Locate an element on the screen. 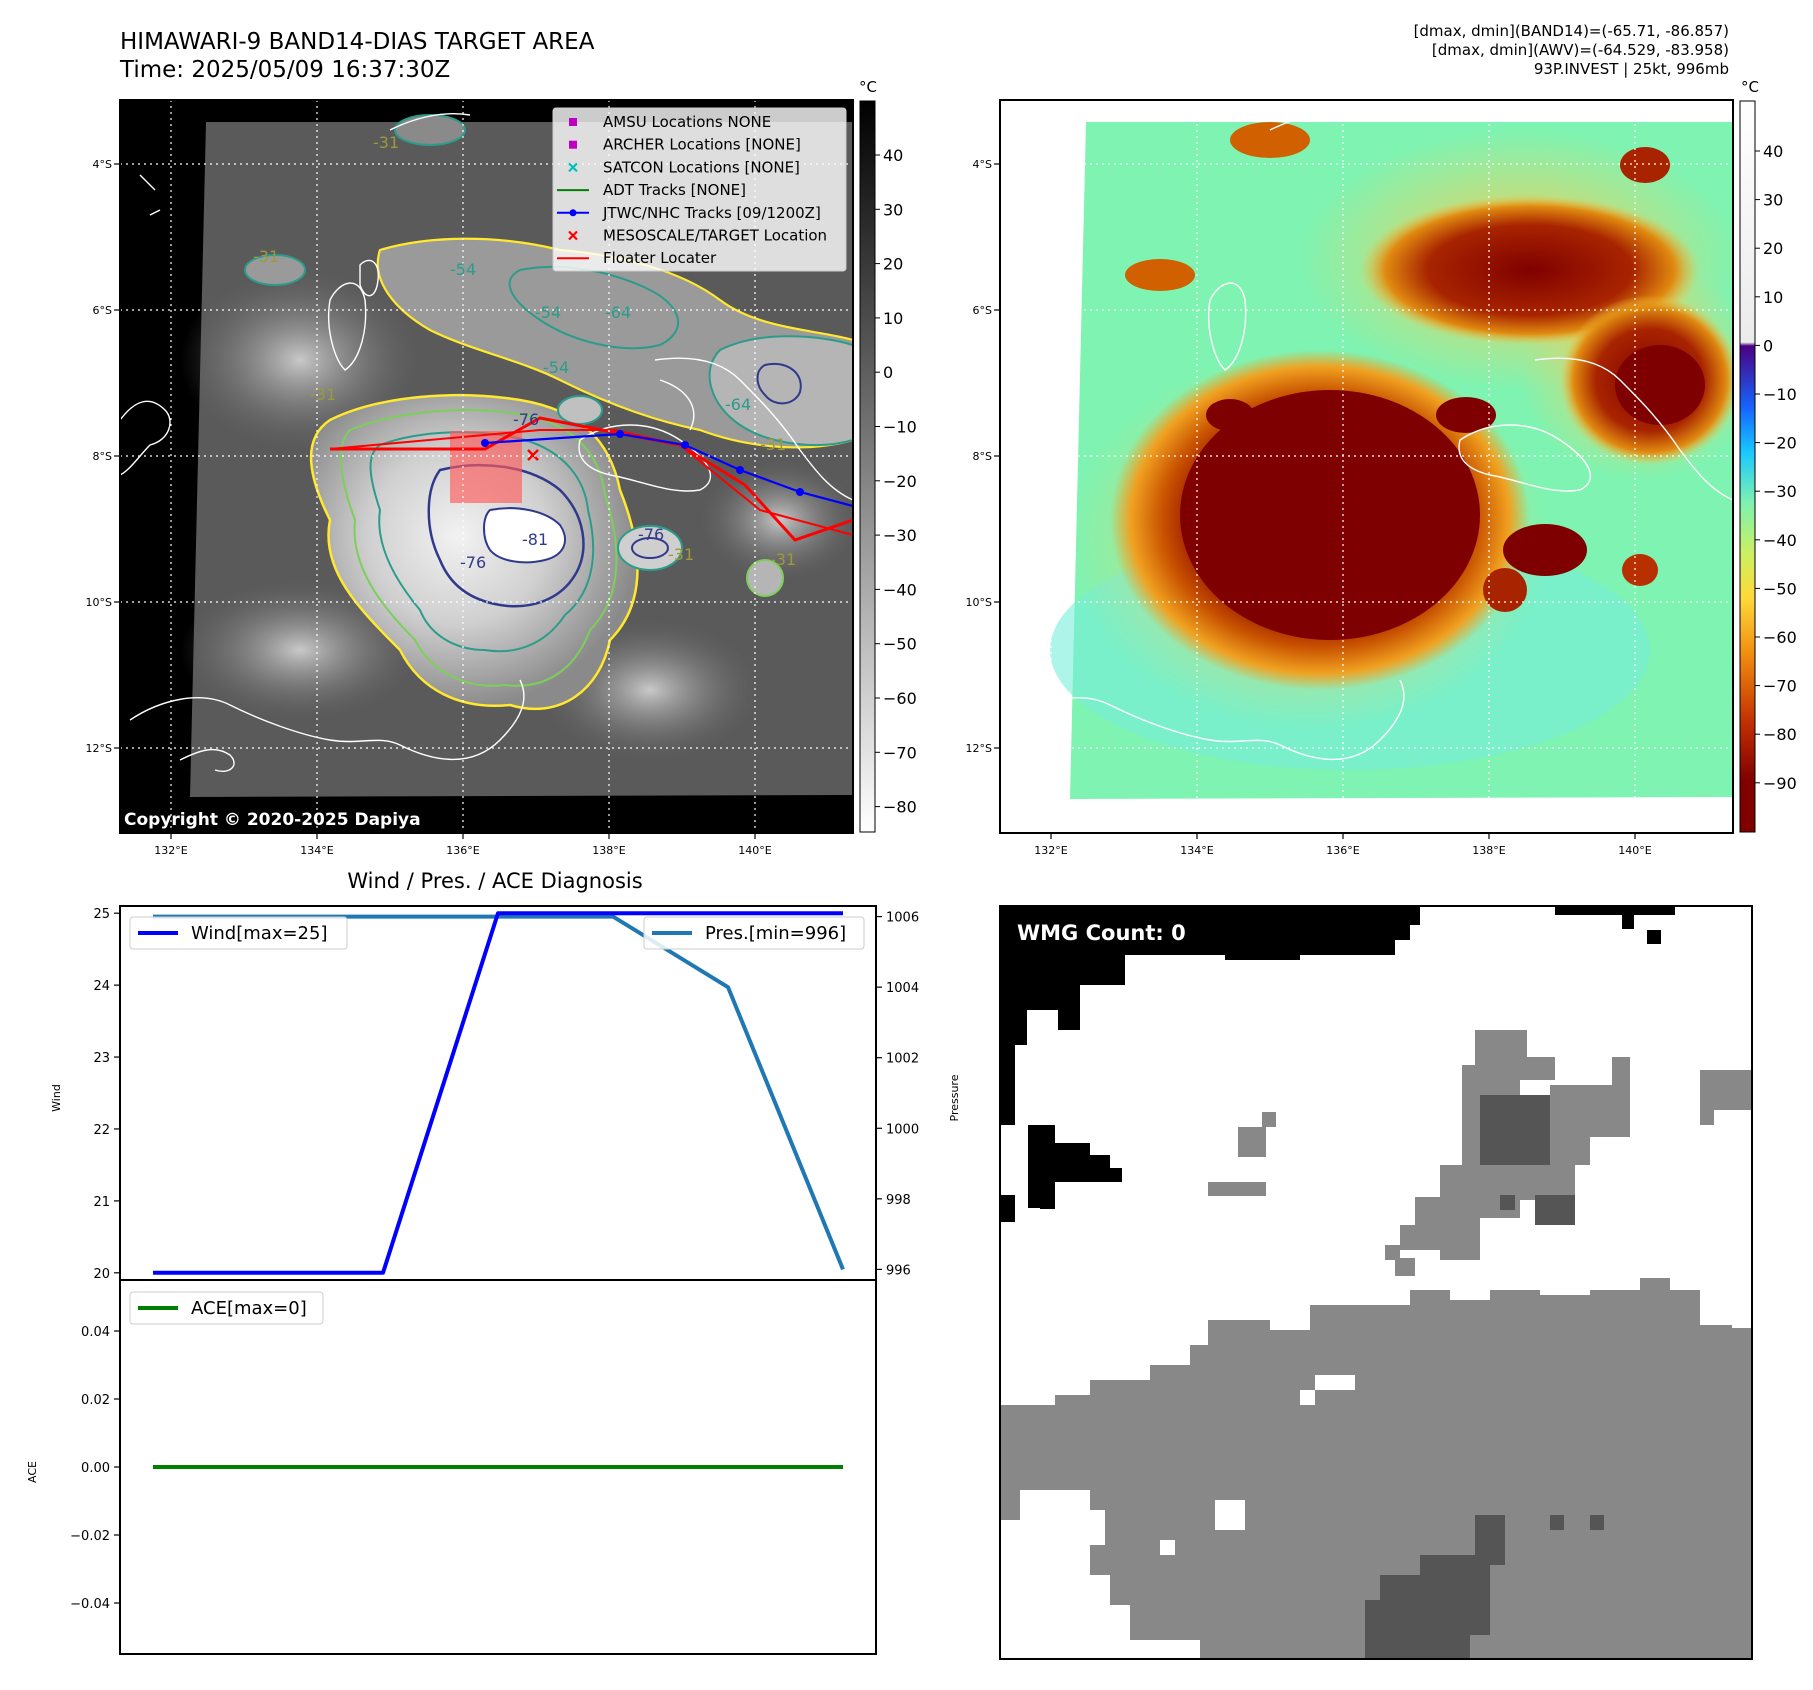 The image size is (1813, 1690). east-cloud-core is located at coordinates (779, 383).